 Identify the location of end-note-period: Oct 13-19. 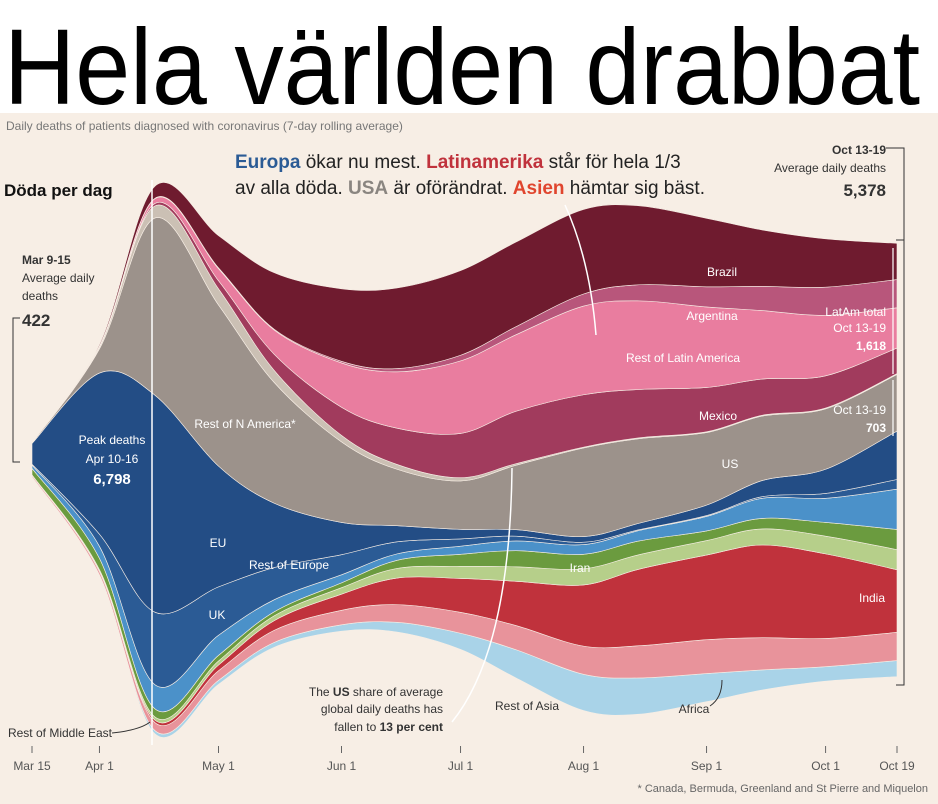
(859, 150).